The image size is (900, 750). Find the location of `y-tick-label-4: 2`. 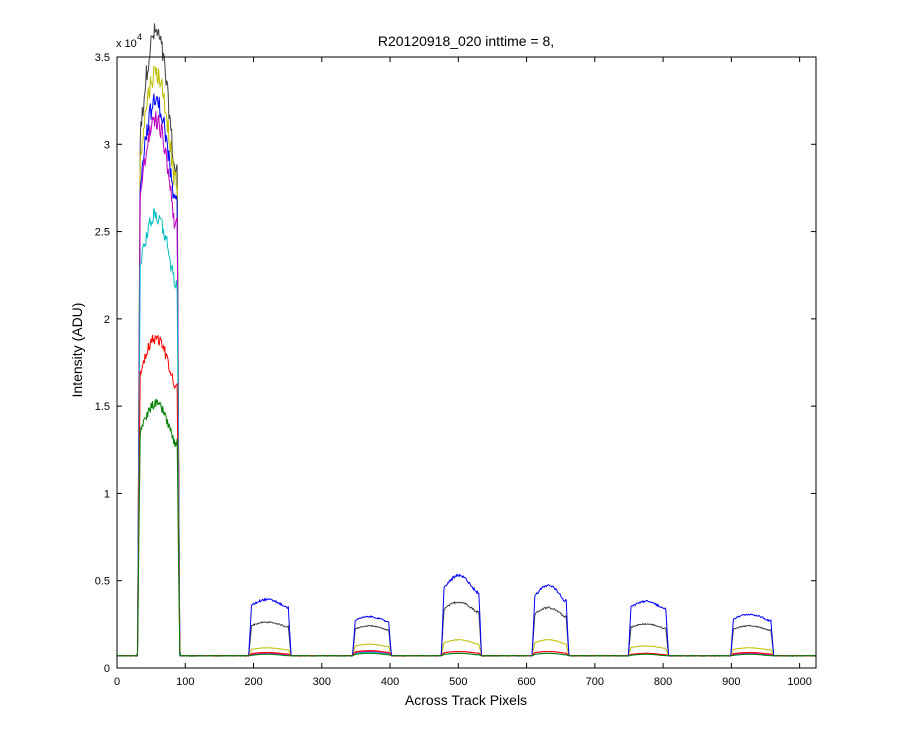

y-tick-label-4: 2 is located at coordinates (107, 320).